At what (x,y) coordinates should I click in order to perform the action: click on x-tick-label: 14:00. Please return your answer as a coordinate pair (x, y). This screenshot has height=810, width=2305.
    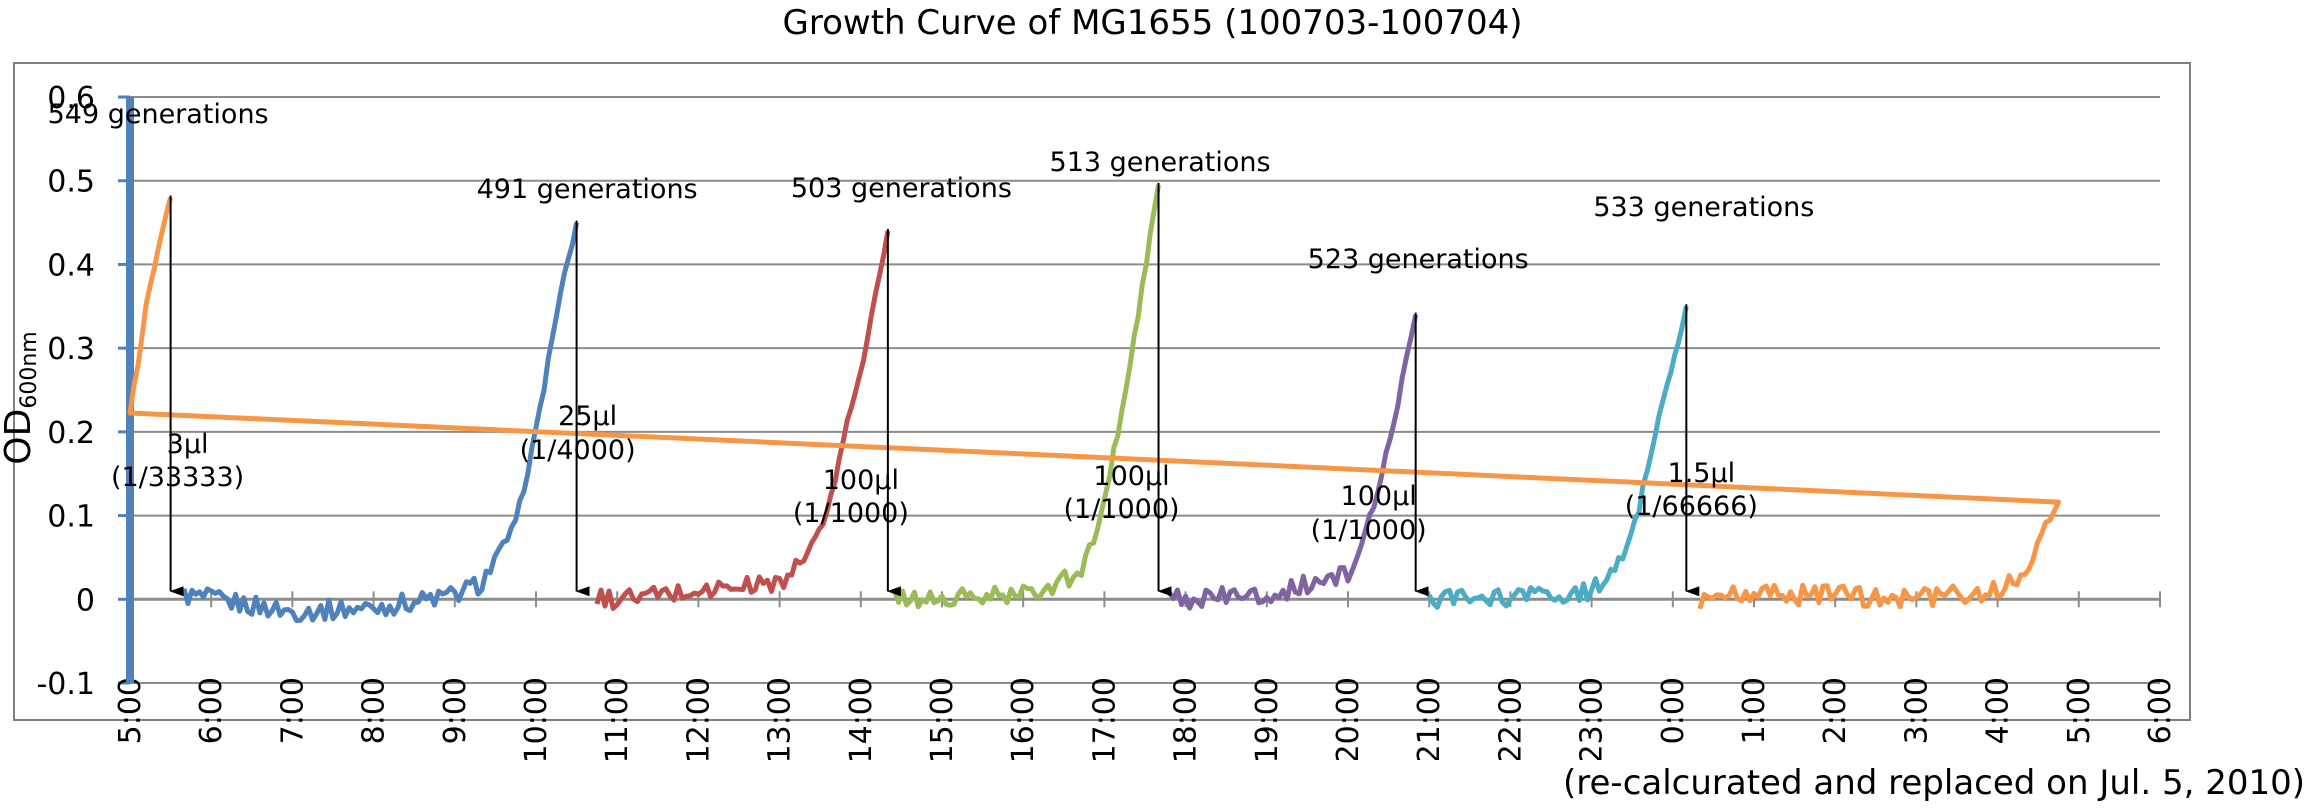
    Looking at the image, I should click on (861, 718).